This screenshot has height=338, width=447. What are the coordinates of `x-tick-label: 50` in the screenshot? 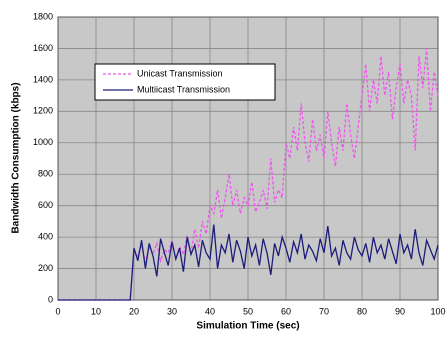 It's located at (248, 311).